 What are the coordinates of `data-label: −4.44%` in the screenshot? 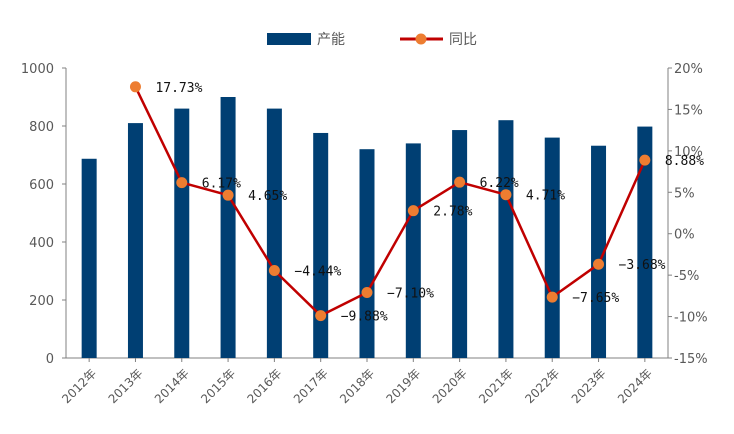 It's located at (317, 272).